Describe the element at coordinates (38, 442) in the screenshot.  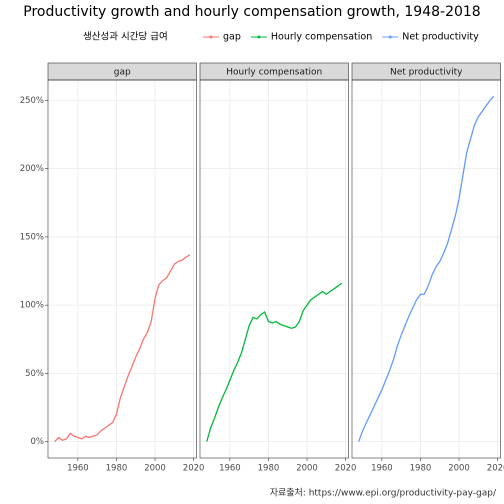
I see `y-tick-label: 0%` at that location.